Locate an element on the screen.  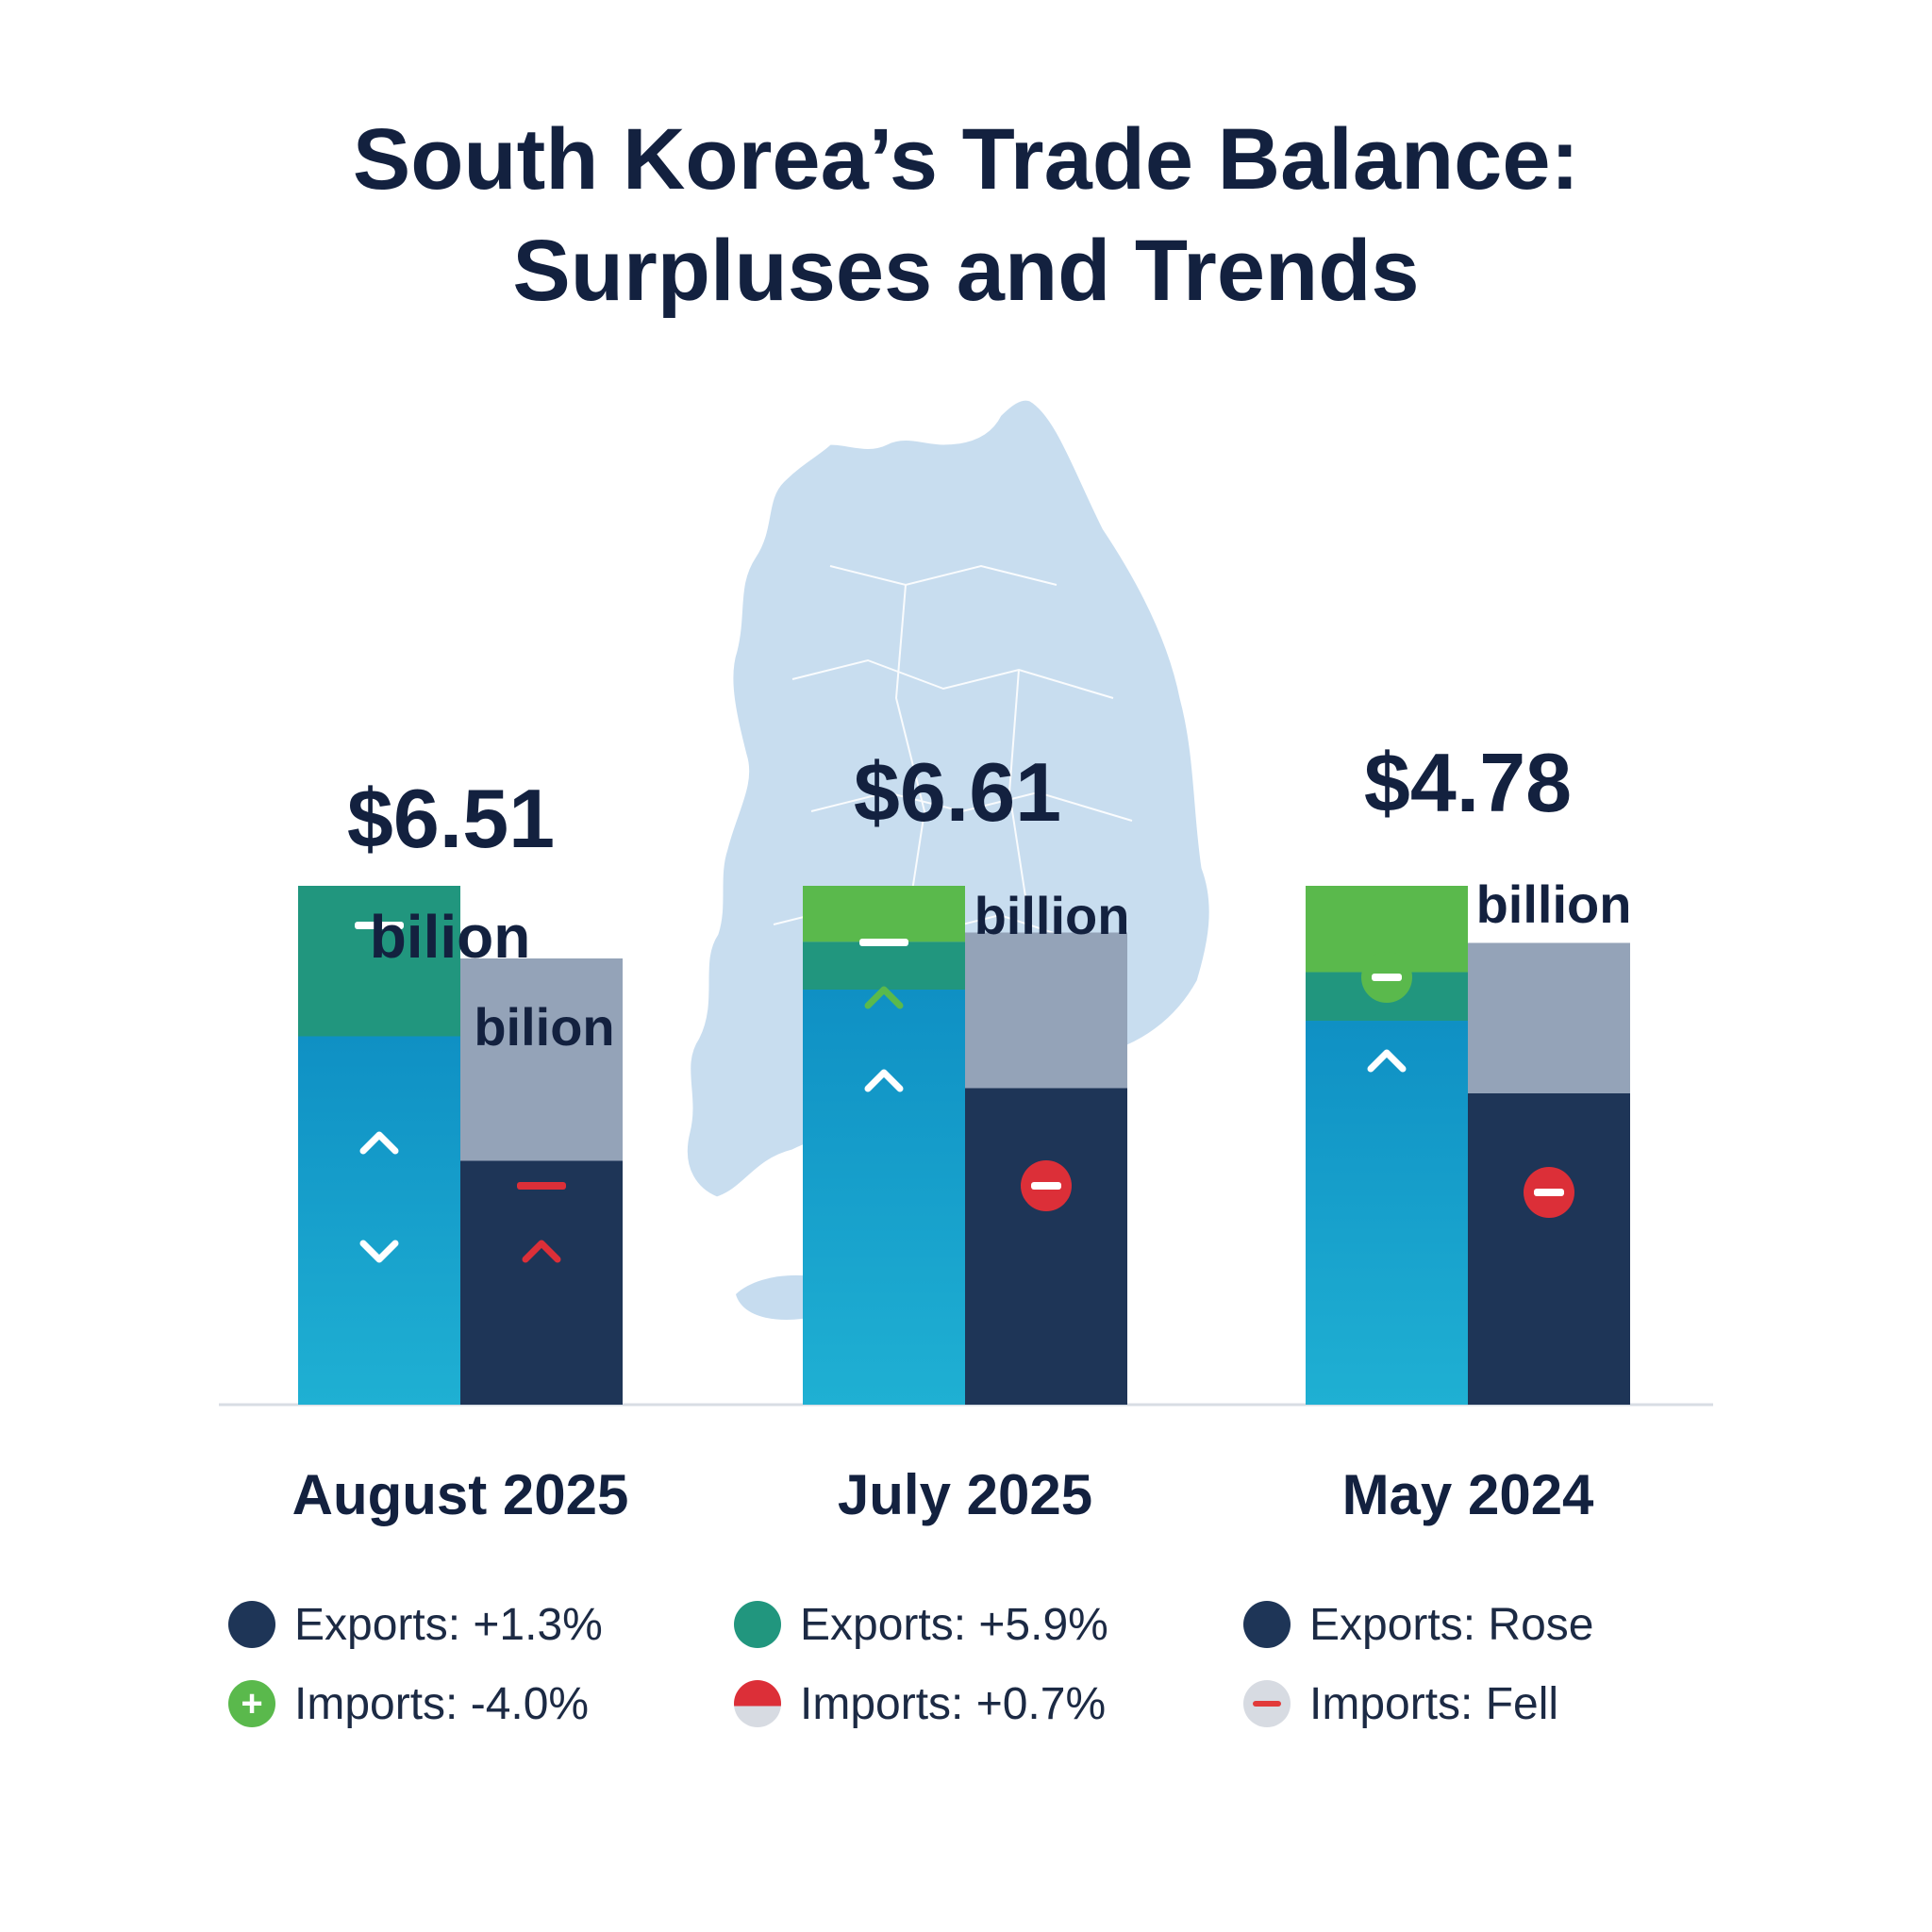
legend-column: Exports: Rose Imports: Fell is located at coordinates (1418, 1670).